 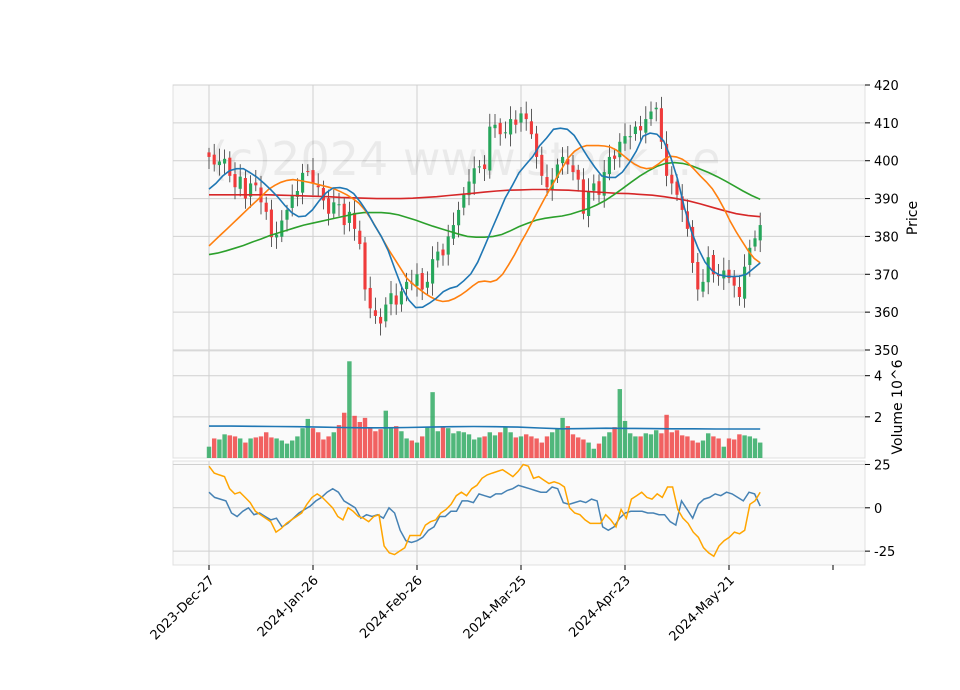 What do you see at coordinates (465, 159) in the screenshot?
I see `watermark: (c)2024 www.stock...e` at bounding box center [465, 159].